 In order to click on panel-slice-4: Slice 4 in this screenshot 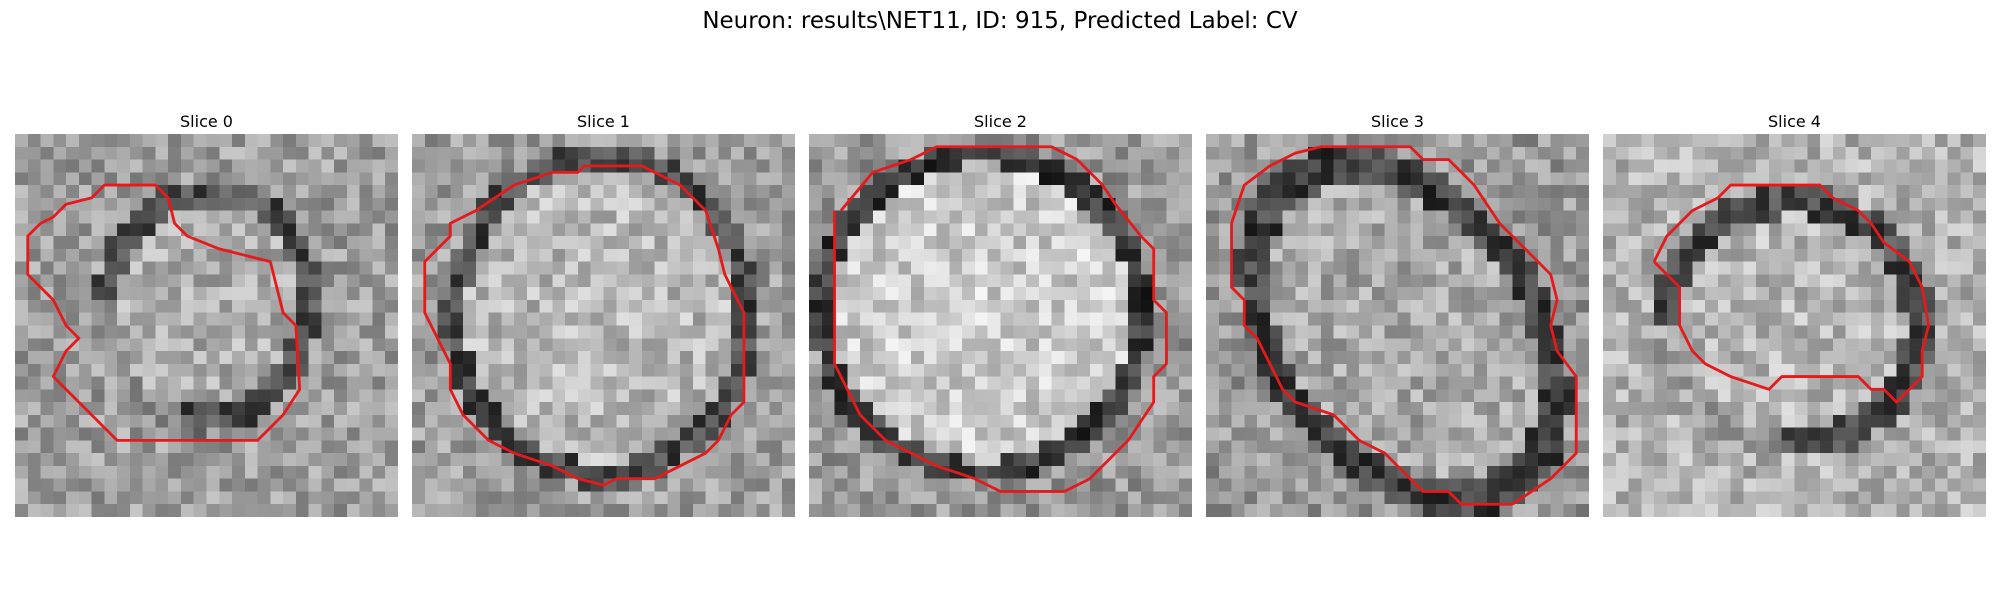, I will do `click(1794, 313)`.